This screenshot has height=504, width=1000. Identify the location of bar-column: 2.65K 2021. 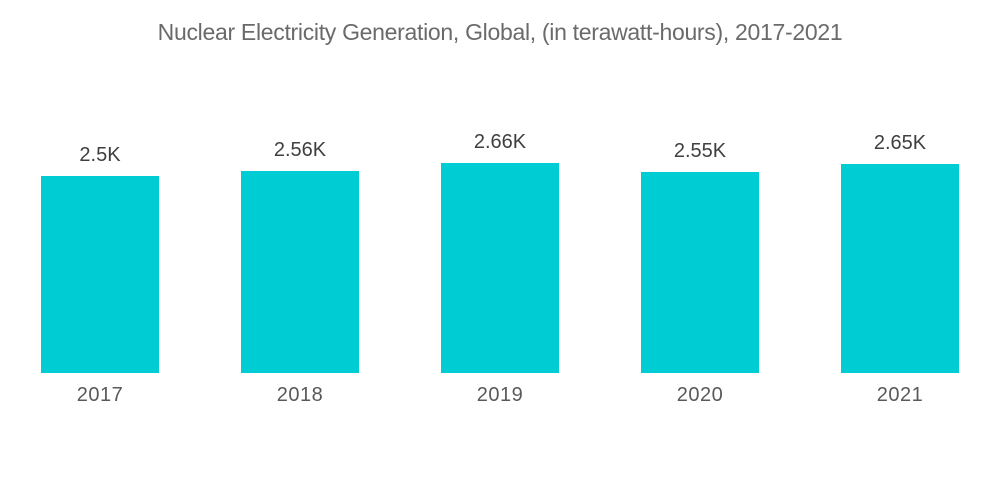
(900, 237).